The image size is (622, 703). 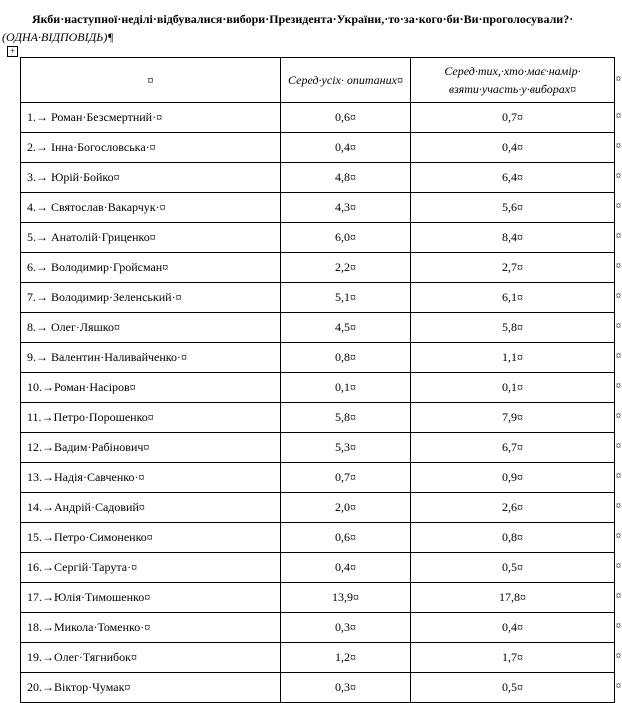 What do you see at coordinates (345, 177) in the screenshot?
I see `value-cell: 4,8¤` at bounding box center [345, 177].